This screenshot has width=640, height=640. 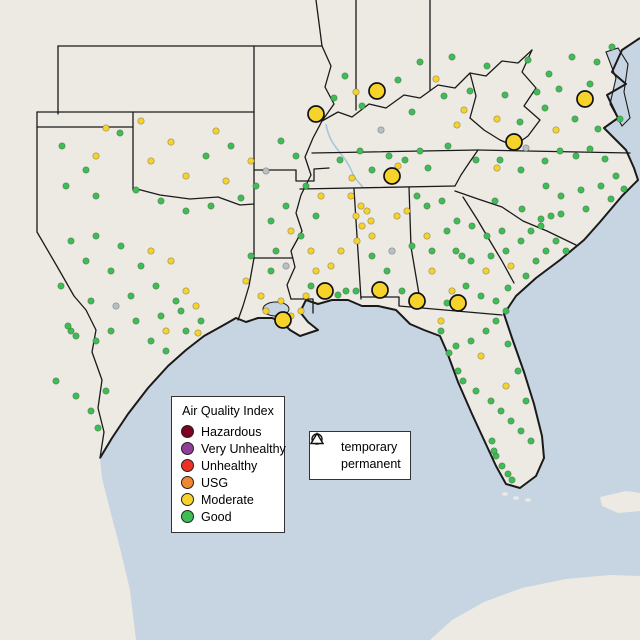 I want to click on legend-label: Good, so click(x=216, y=516).